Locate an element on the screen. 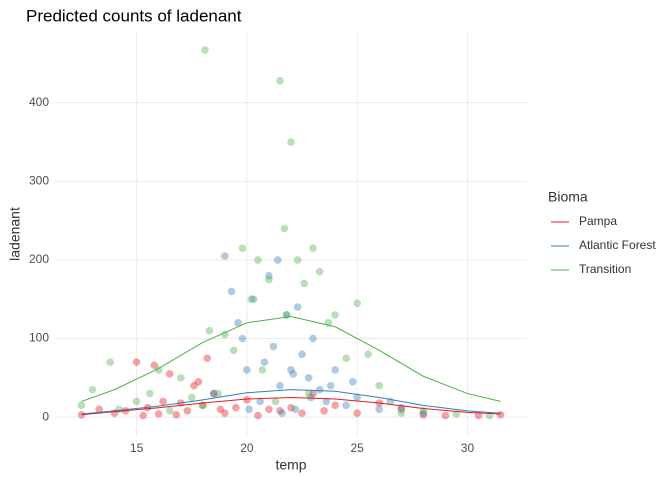  legend-label: Atlantic Forest is located at coordinates (617, 245).